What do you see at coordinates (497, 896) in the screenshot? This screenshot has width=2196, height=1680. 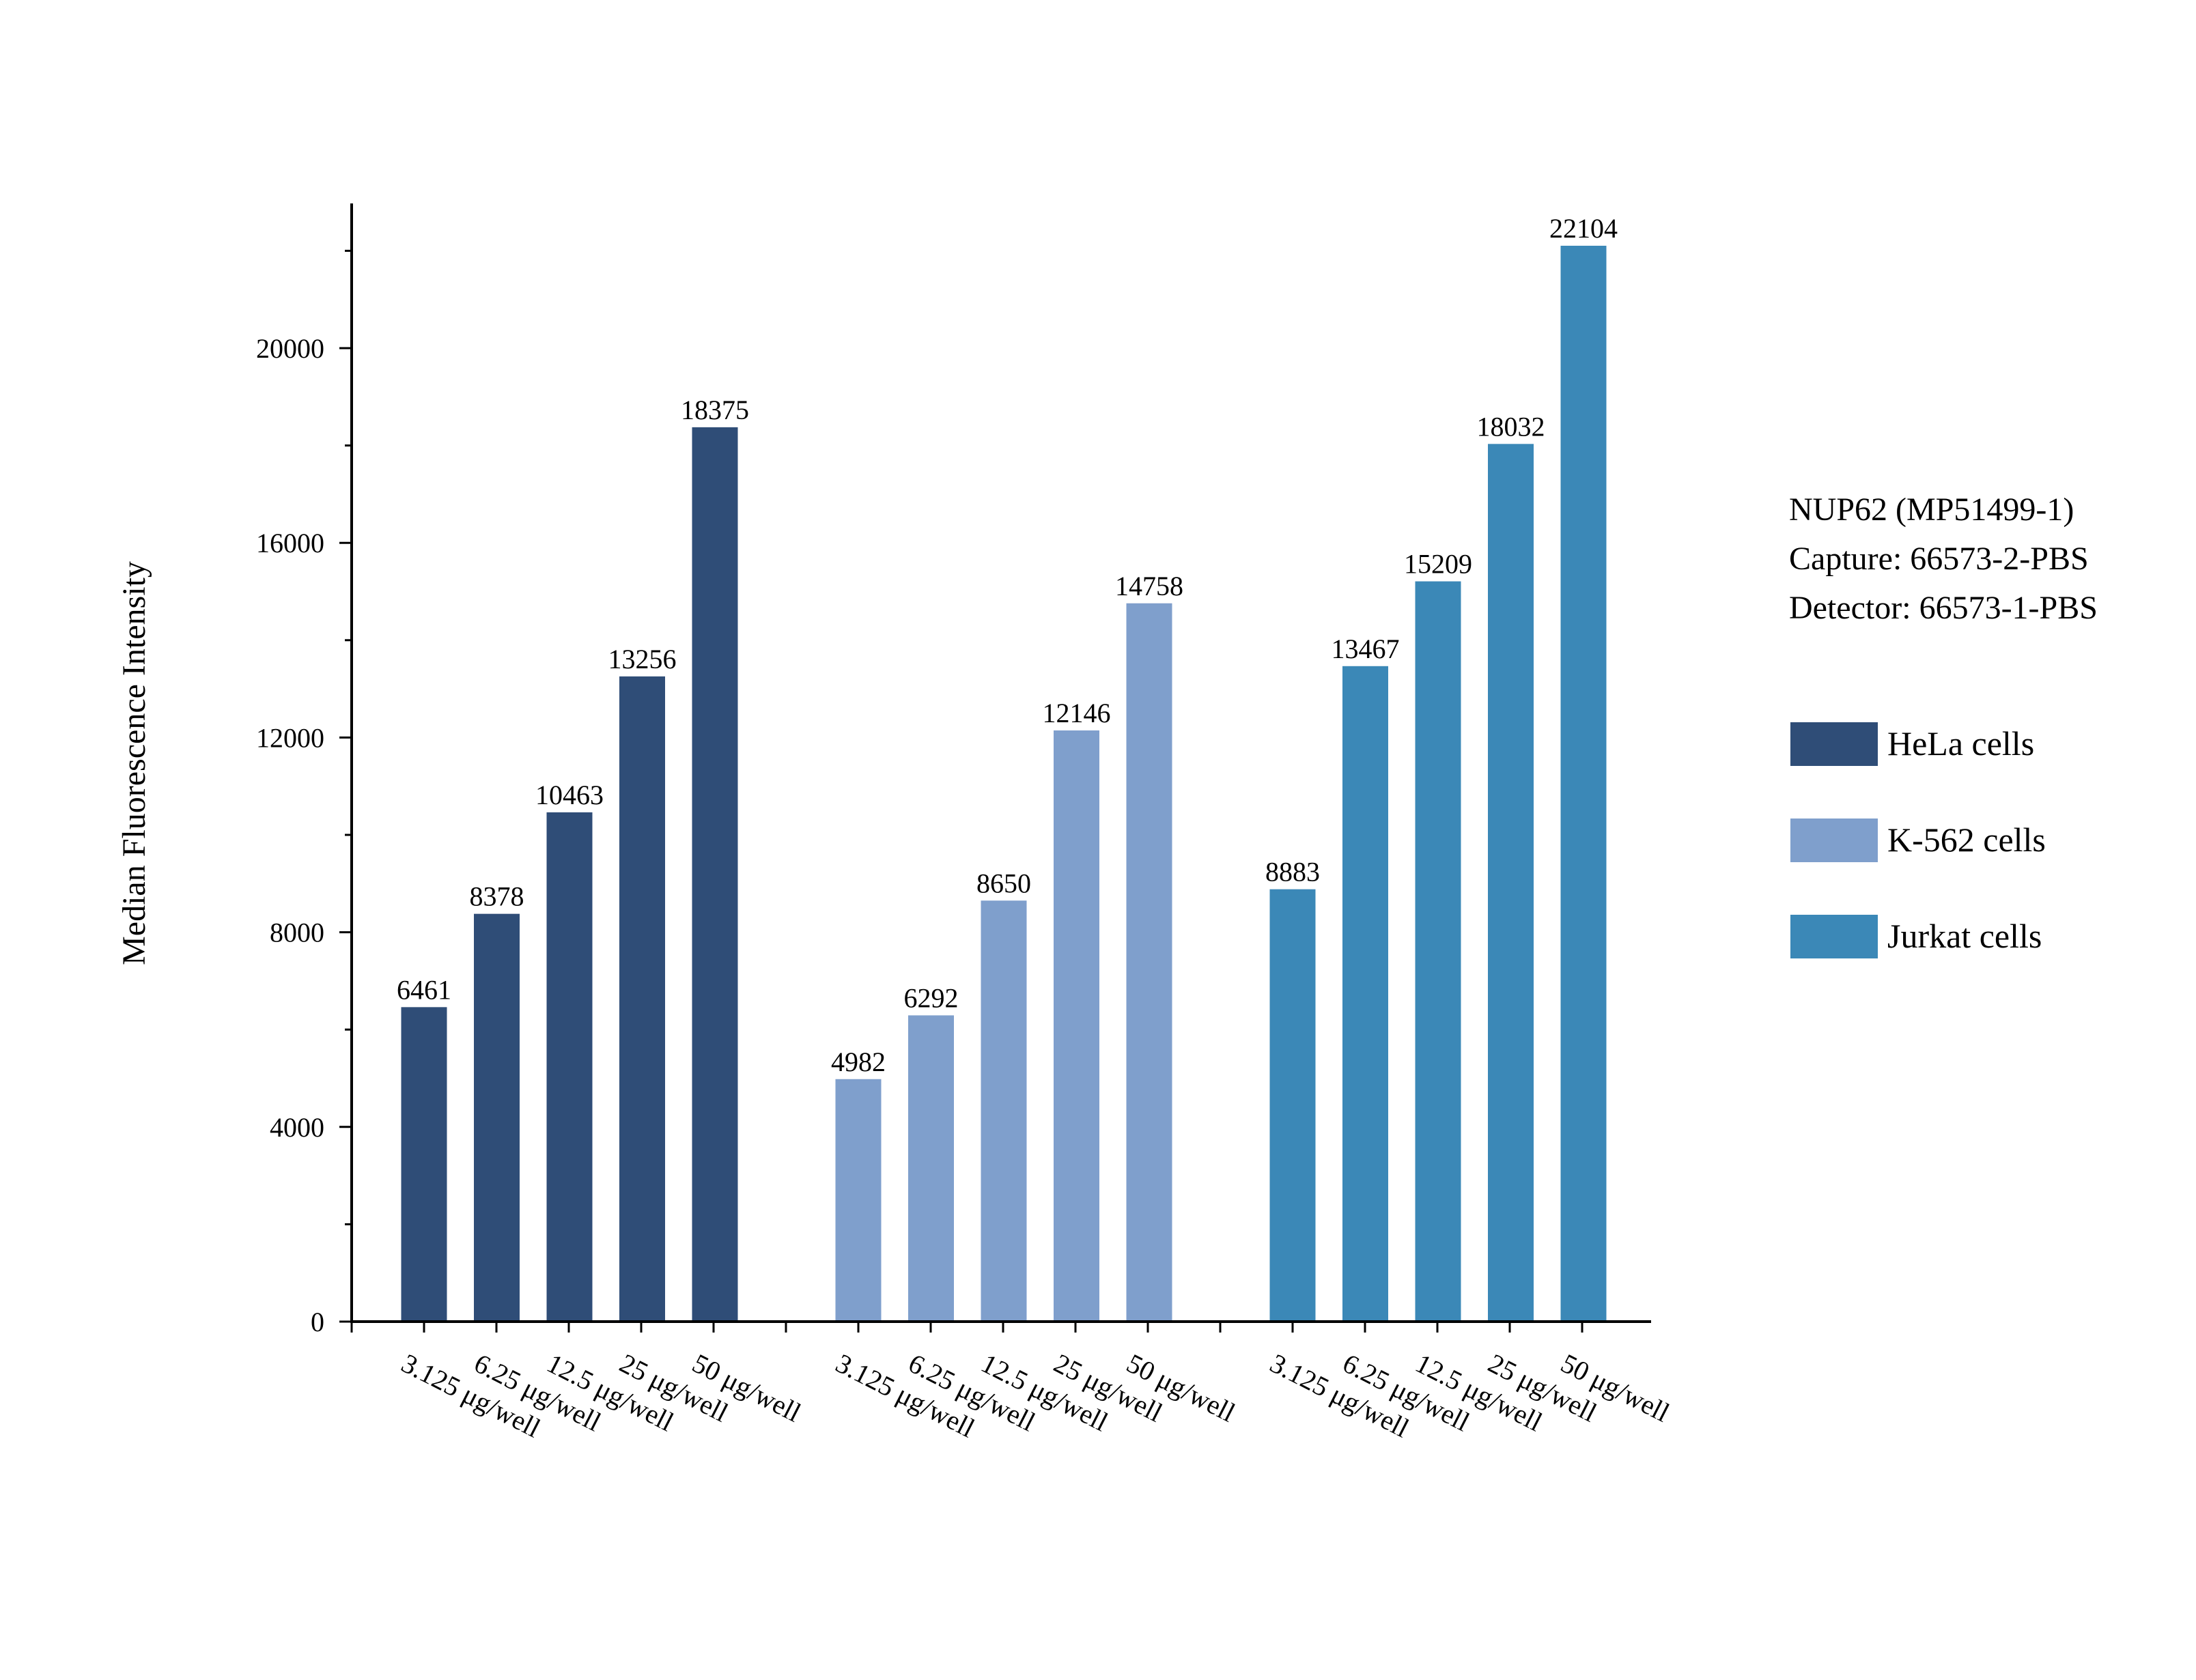 I see `bar-value-label: 8378` at bounding box center [497, 896].